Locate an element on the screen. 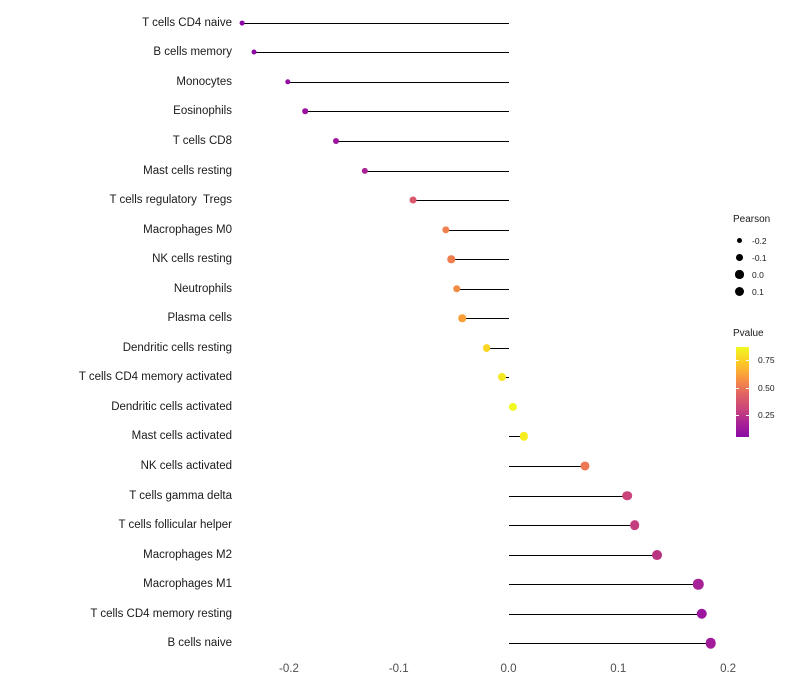 The width and height of the screenshot is (800, 700). chart-row: T cells CD4 naive is located at coordinates (386, 23).